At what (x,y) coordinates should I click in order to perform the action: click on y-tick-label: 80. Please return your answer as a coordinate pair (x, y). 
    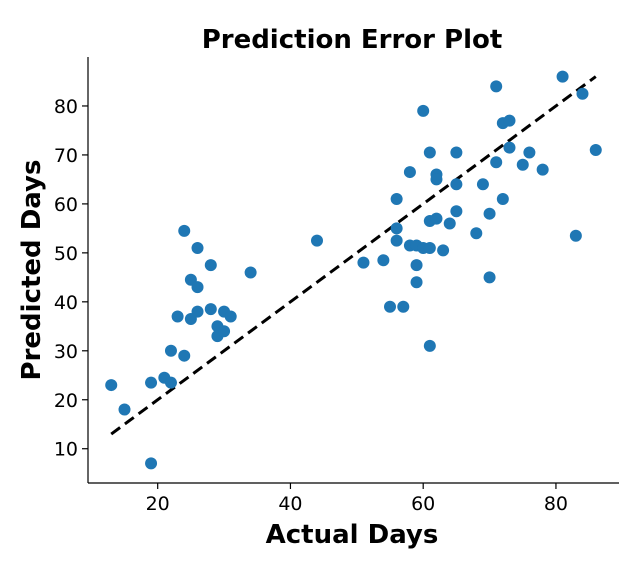
    Looking at the image, I should click on (66, 107).